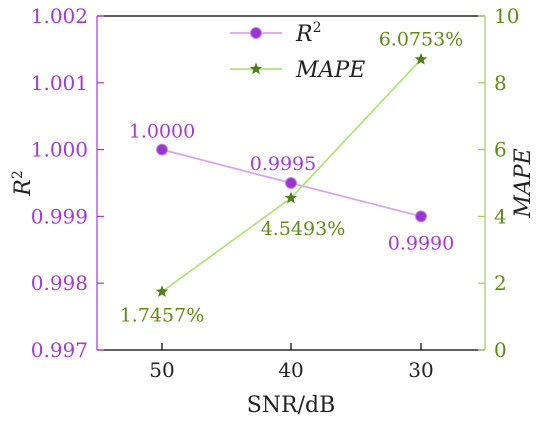  I want to click on legend-label: R2, so click(308, 33).